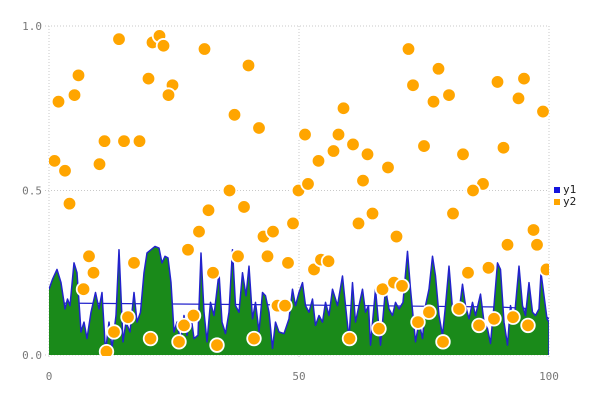  Describe the element at coordinates (557, 189) in the screenshot. I see `legend-swatch-y1` at that location.